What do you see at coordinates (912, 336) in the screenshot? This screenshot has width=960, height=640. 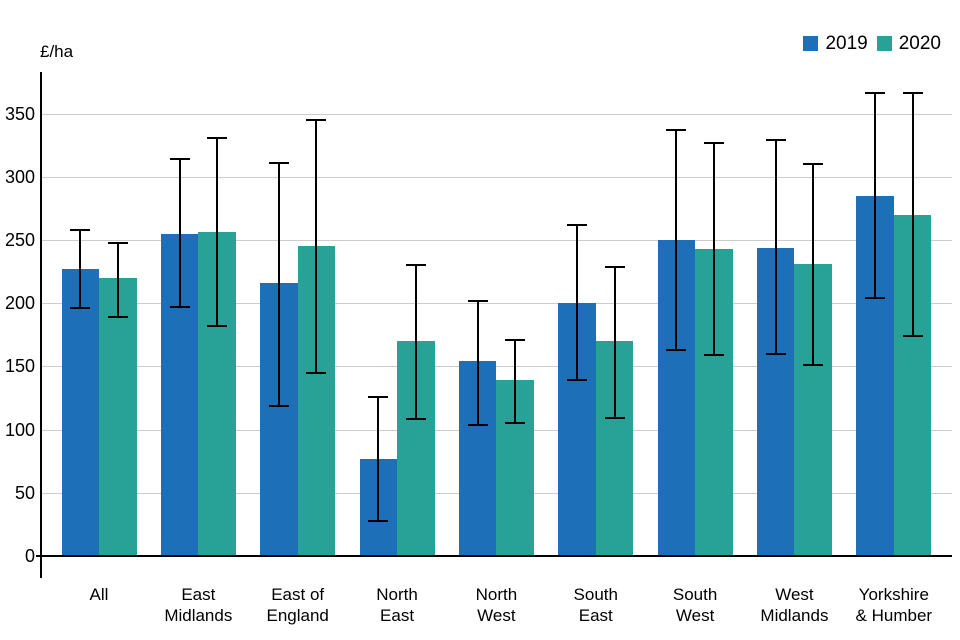 I see `error-cap-bottom-2020-yorkshire-humber` at bounding box center [912, 336].